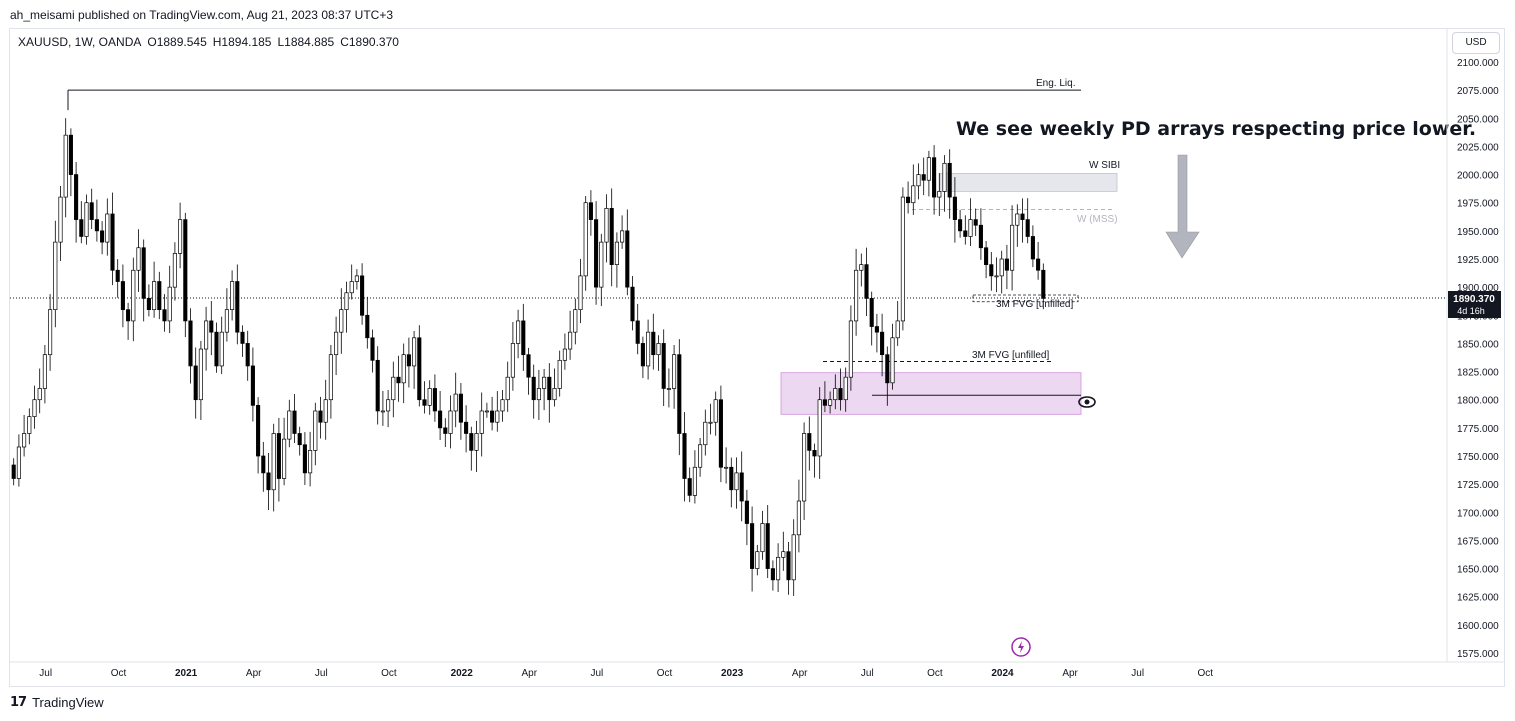 This screenshot has width=1515, height=721. What do you see at coordinates (1087, 402) in the screenshot?
I see `eye-icon` at bounding box center [1087, 402].